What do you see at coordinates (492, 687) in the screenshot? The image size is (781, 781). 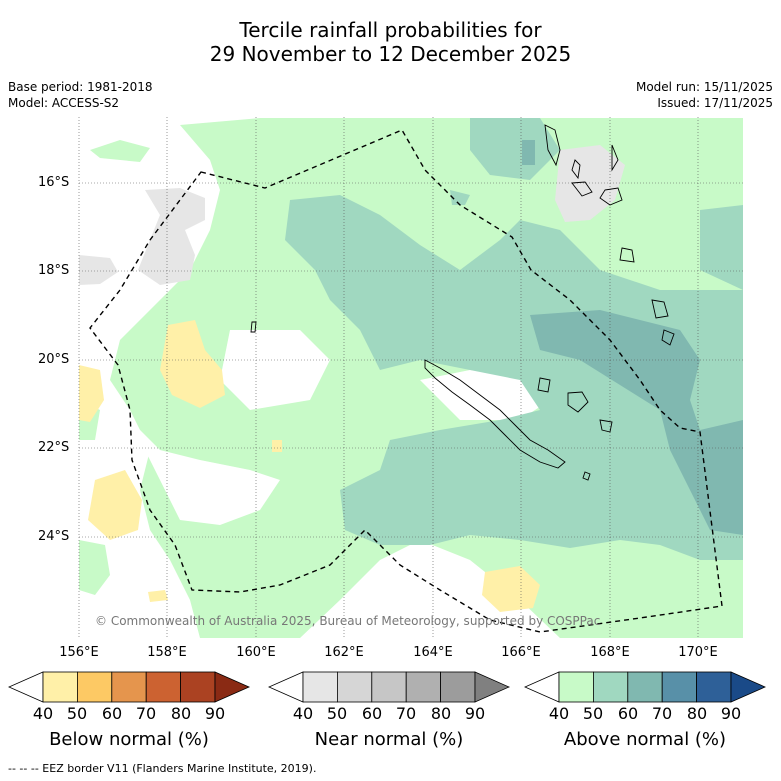 I see `colorbar-near-max-arrow` at bounding box center [492, 687].